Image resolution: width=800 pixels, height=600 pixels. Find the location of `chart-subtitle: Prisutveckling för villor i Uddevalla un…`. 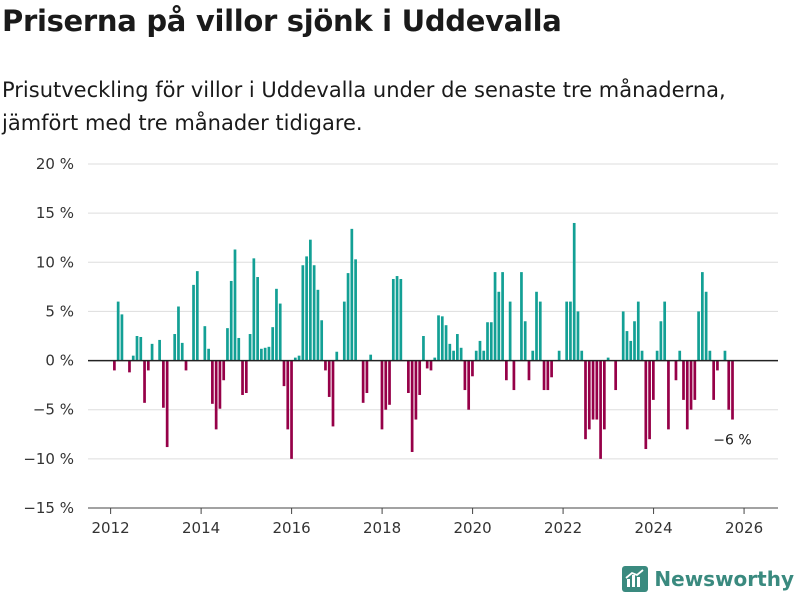

chart-subtitle: Prisutveckling för villor i Uddevalla un… is located at coordinates (364, 106).